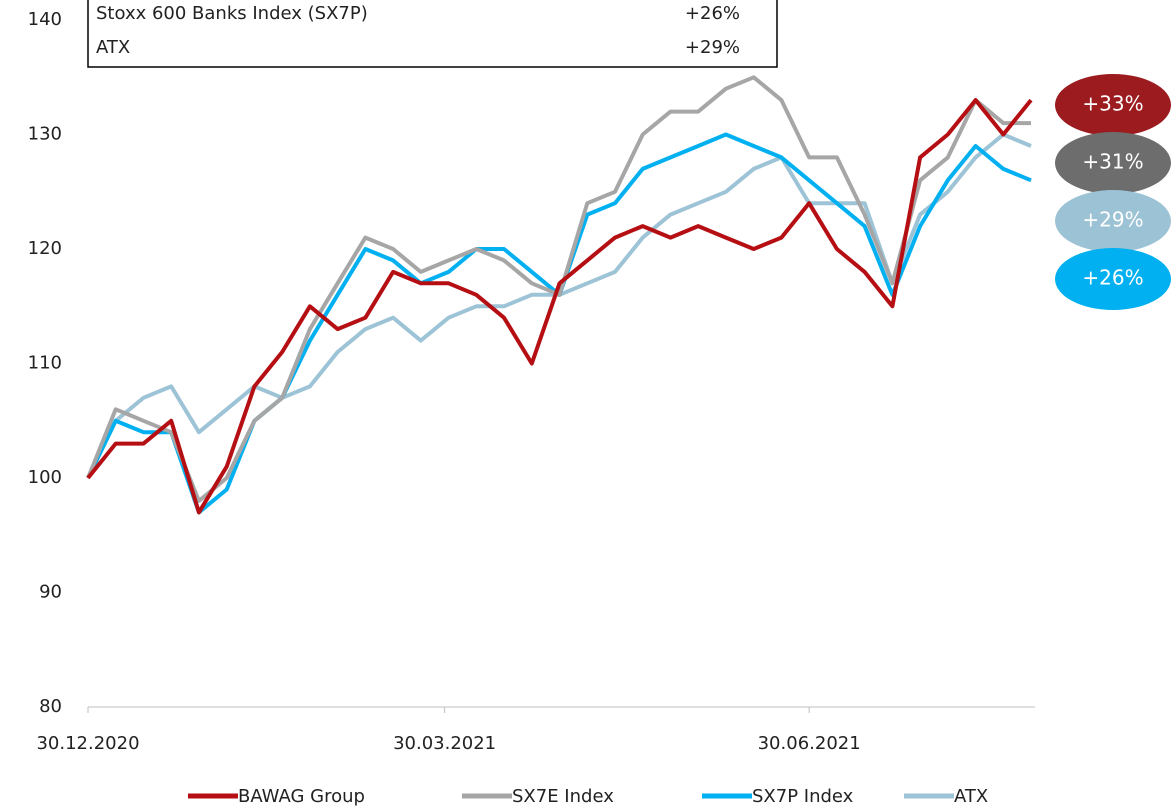  What do you see at coordinates (712, 47) in the screenshot?
I see `summary-change: +29%` at bounding box center [712, 47].